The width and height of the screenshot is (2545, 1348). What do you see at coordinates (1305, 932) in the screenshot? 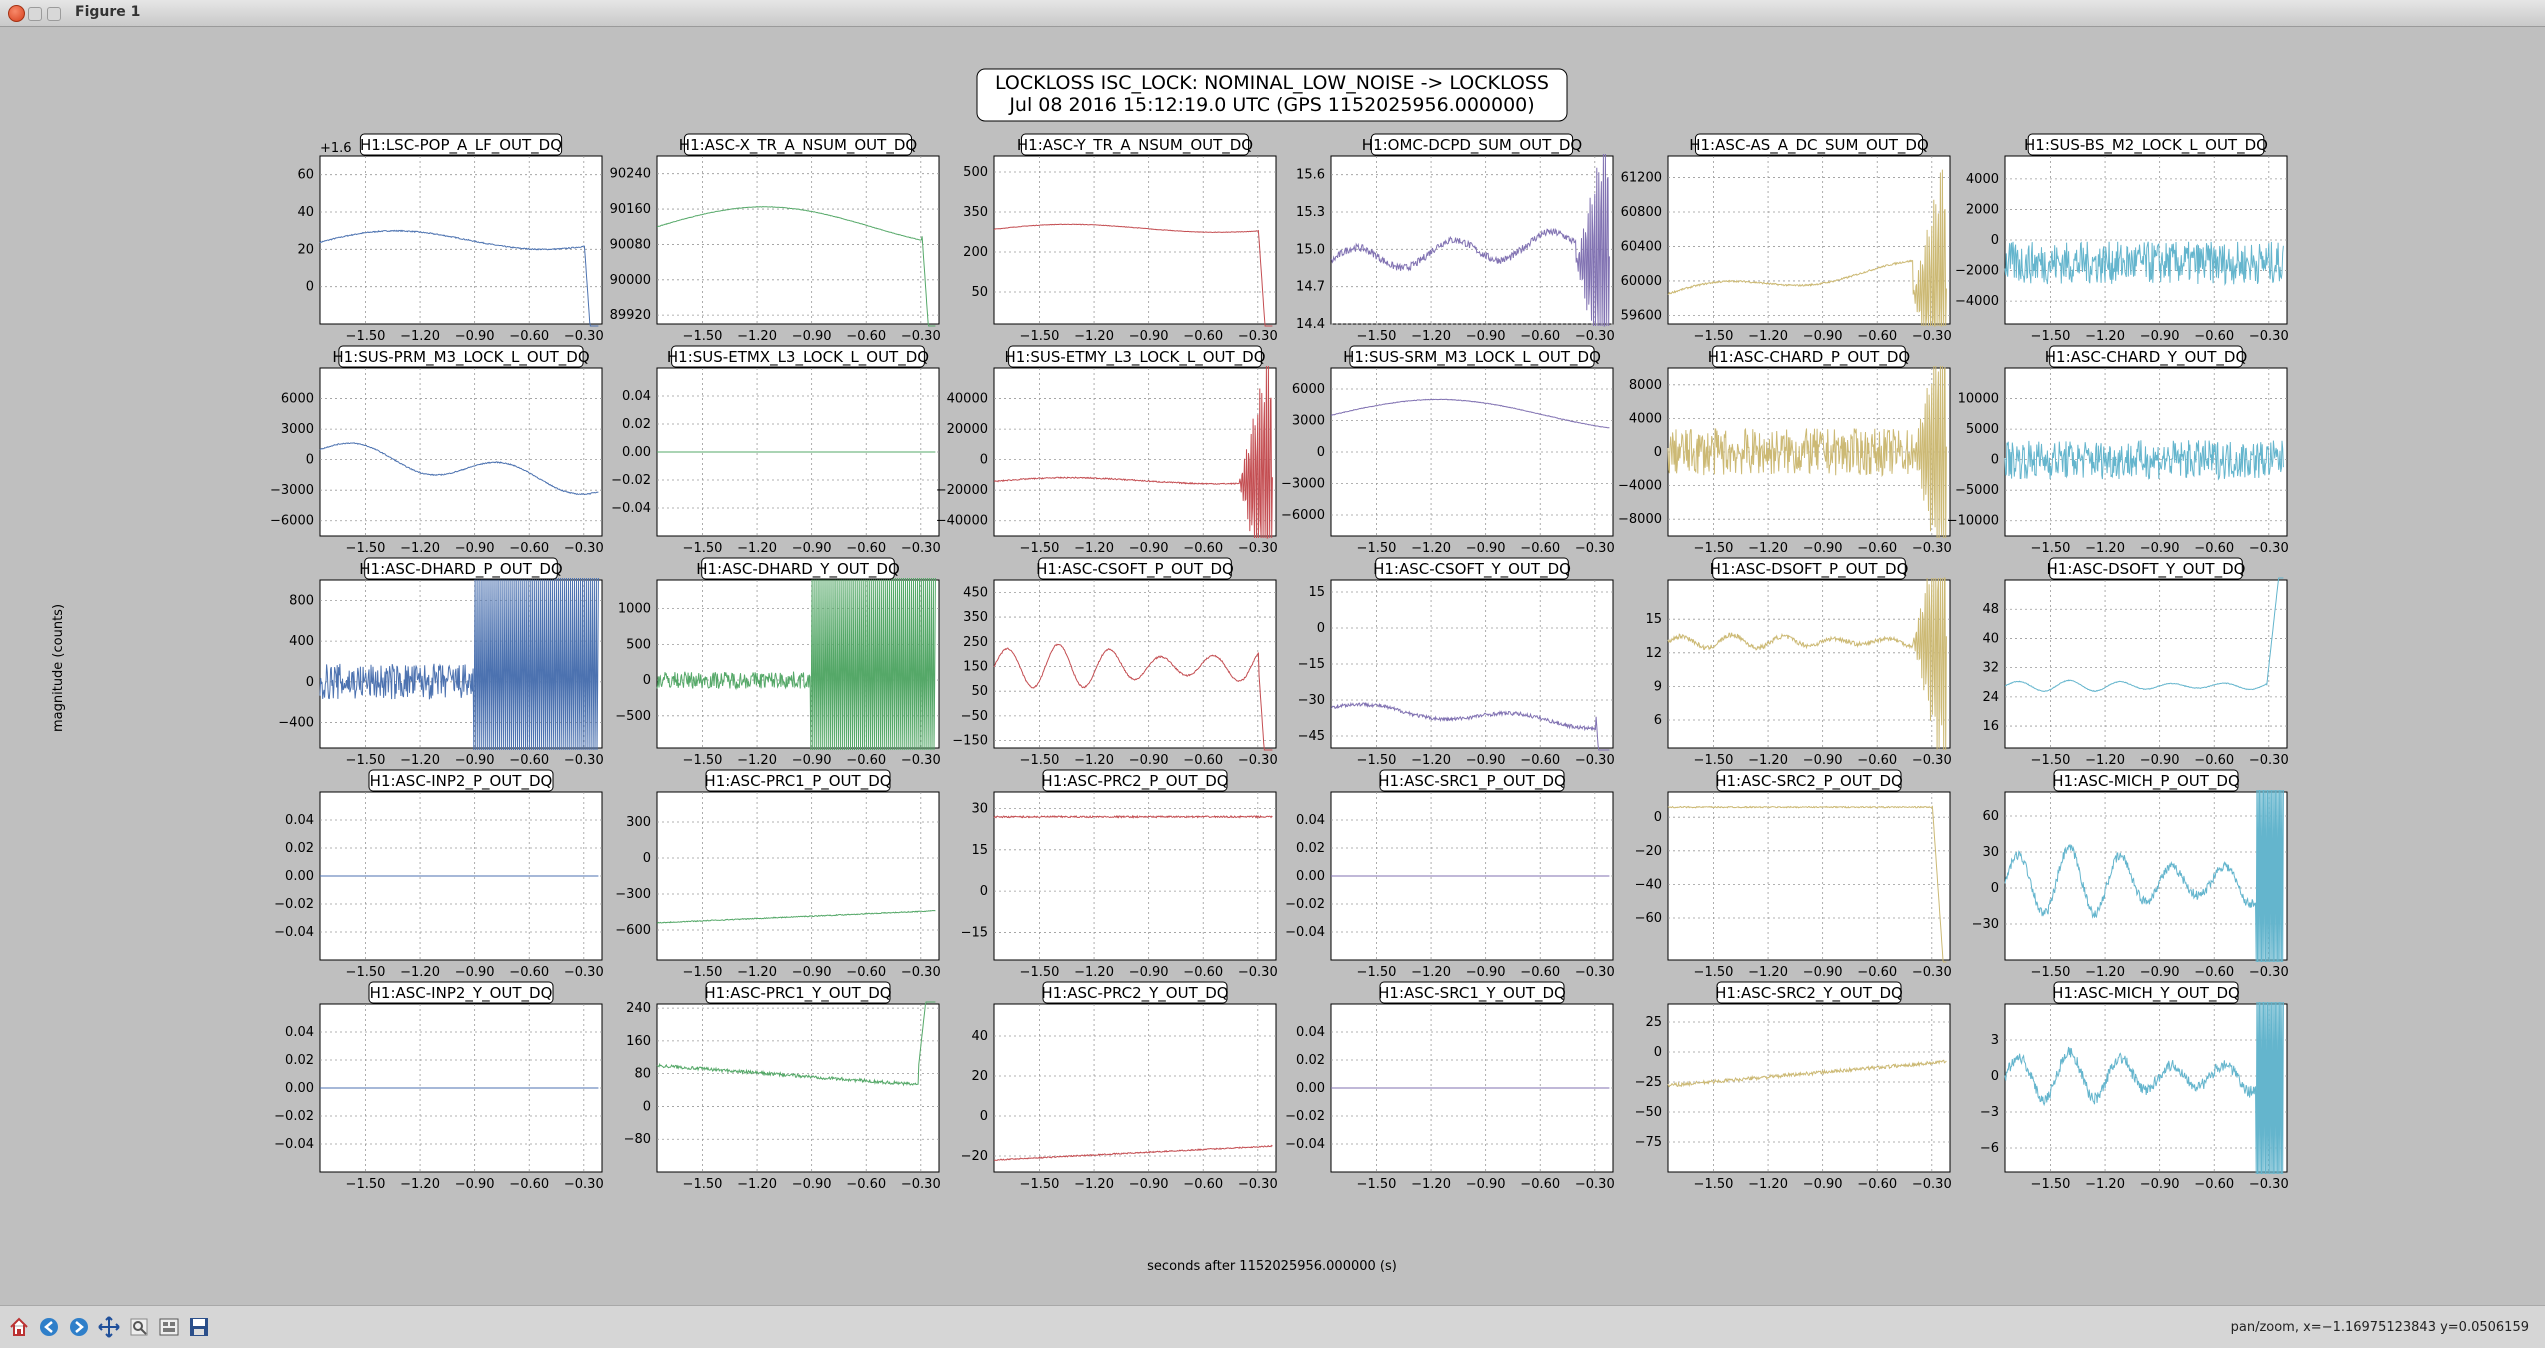
I see `y-tick-label: −0.04` at bounding box center [1305, 932].